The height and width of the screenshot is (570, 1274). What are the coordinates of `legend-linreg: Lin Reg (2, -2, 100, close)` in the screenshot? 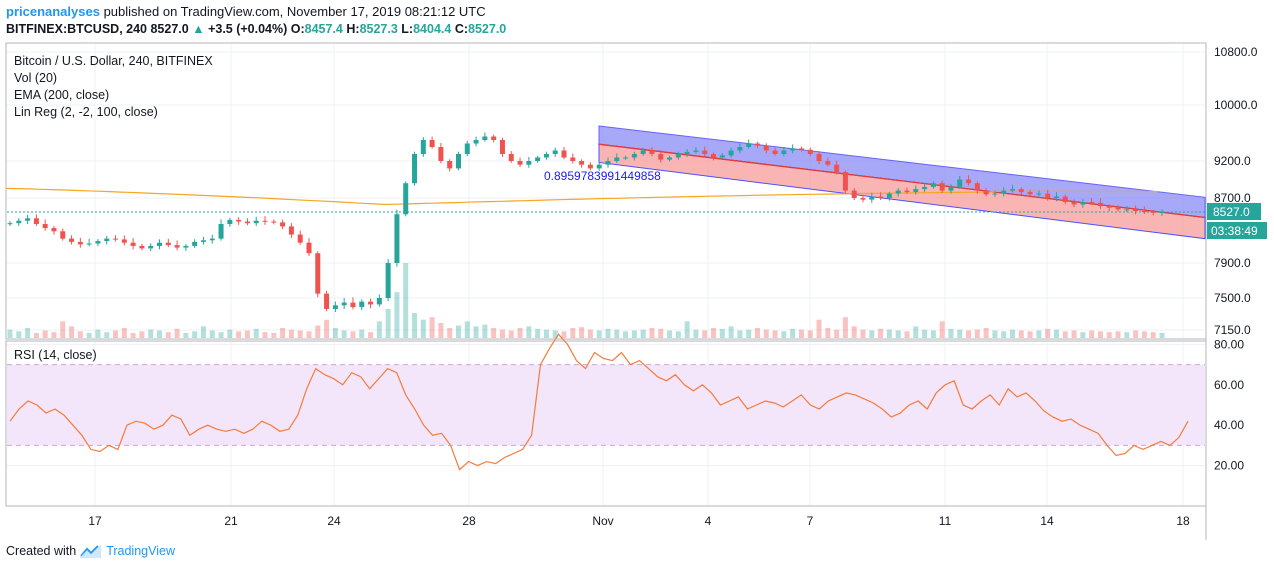 It's located at (86, 112).